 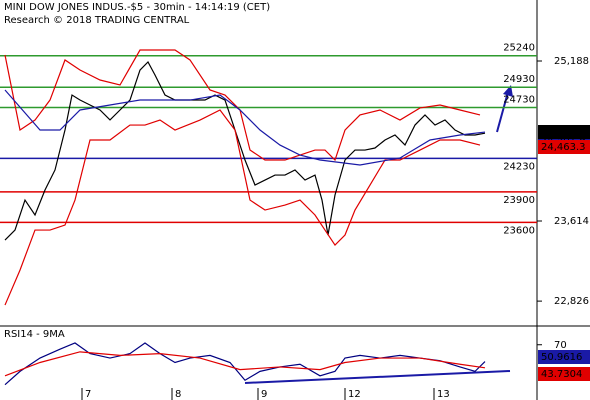 I want to click on level-label: 24930, so click(x=519, y=79).